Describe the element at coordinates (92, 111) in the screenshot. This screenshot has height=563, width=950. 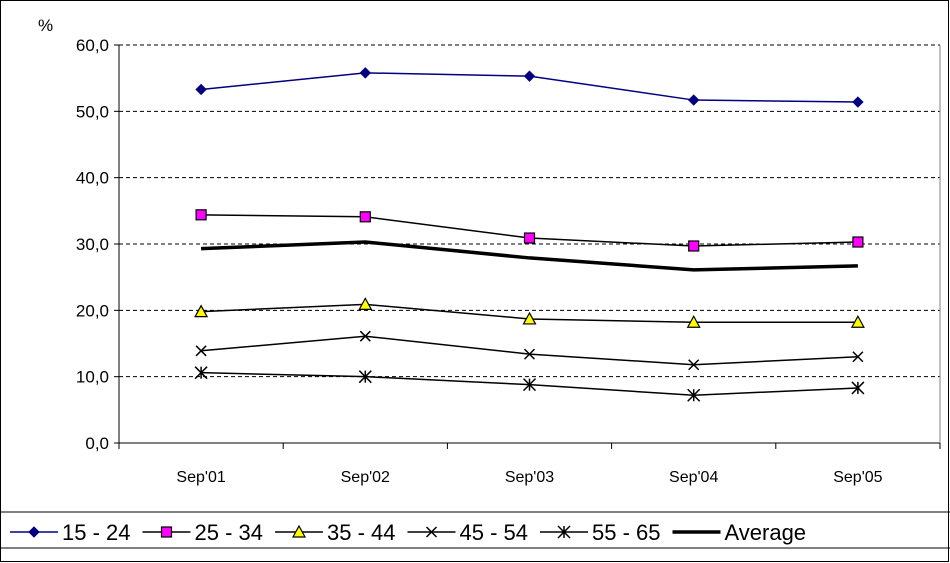
I see `y-tick-label: 50,0` at that location.